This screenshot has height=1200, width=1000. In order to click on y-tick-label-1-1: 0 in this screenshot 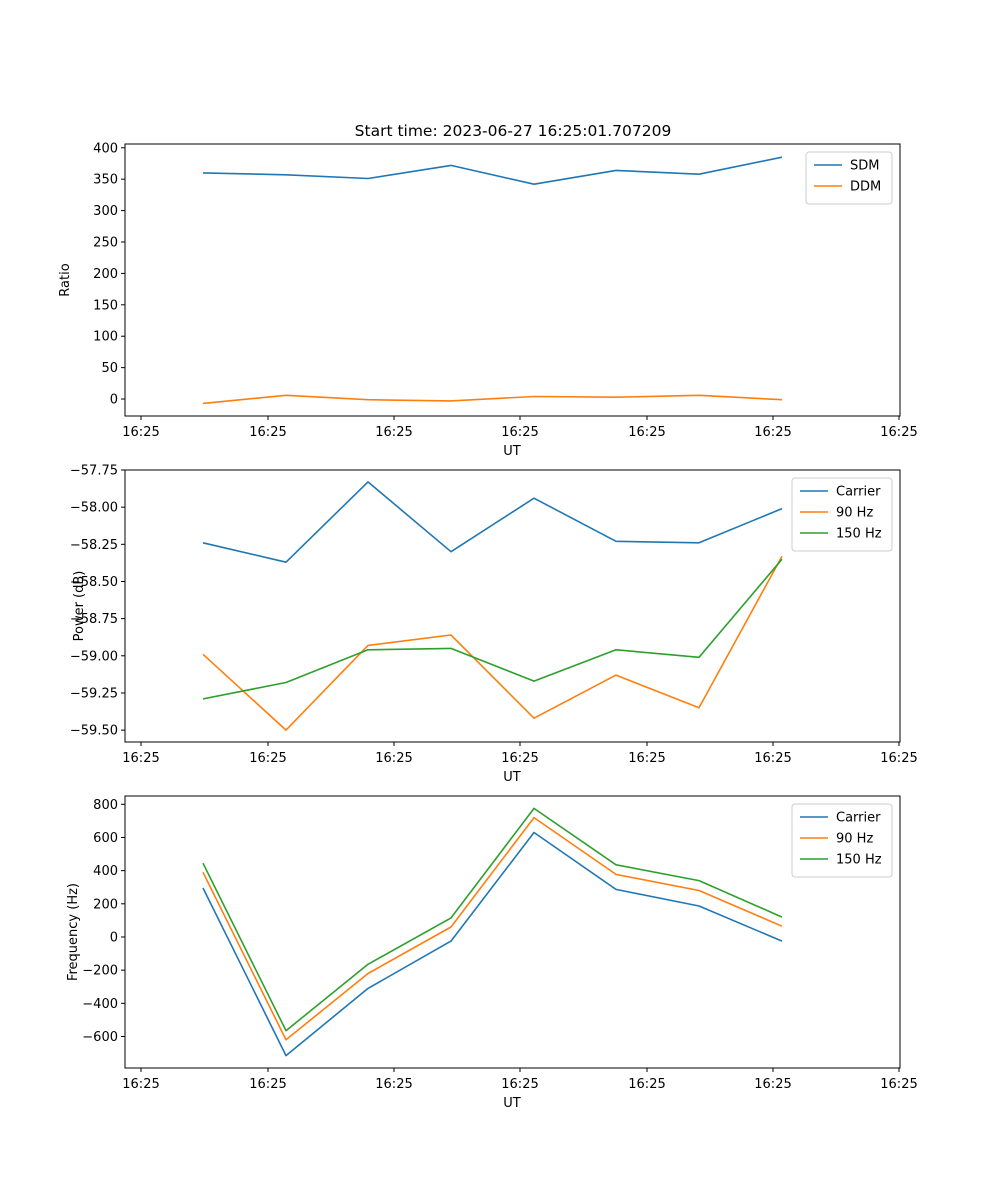, I will do `click(114, 400)`.